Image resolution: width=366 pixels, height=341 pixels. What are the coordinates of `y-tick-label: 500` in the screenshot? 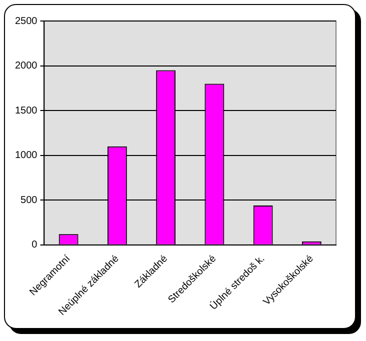 It's located at (29, 200).